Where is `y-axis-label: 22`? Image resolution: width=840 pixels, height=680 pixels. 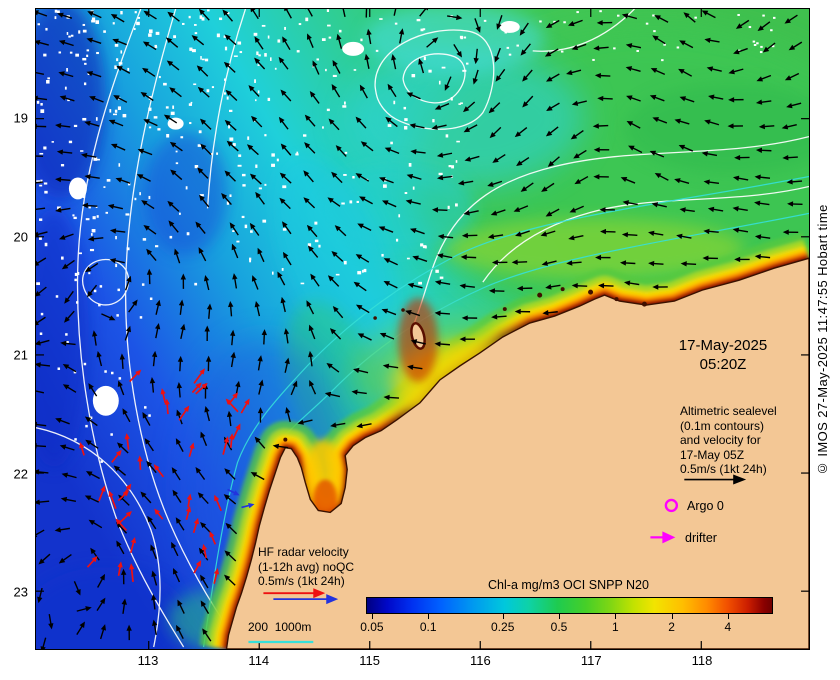
y-axis-label: 22 is located at coordinates (20, 473).